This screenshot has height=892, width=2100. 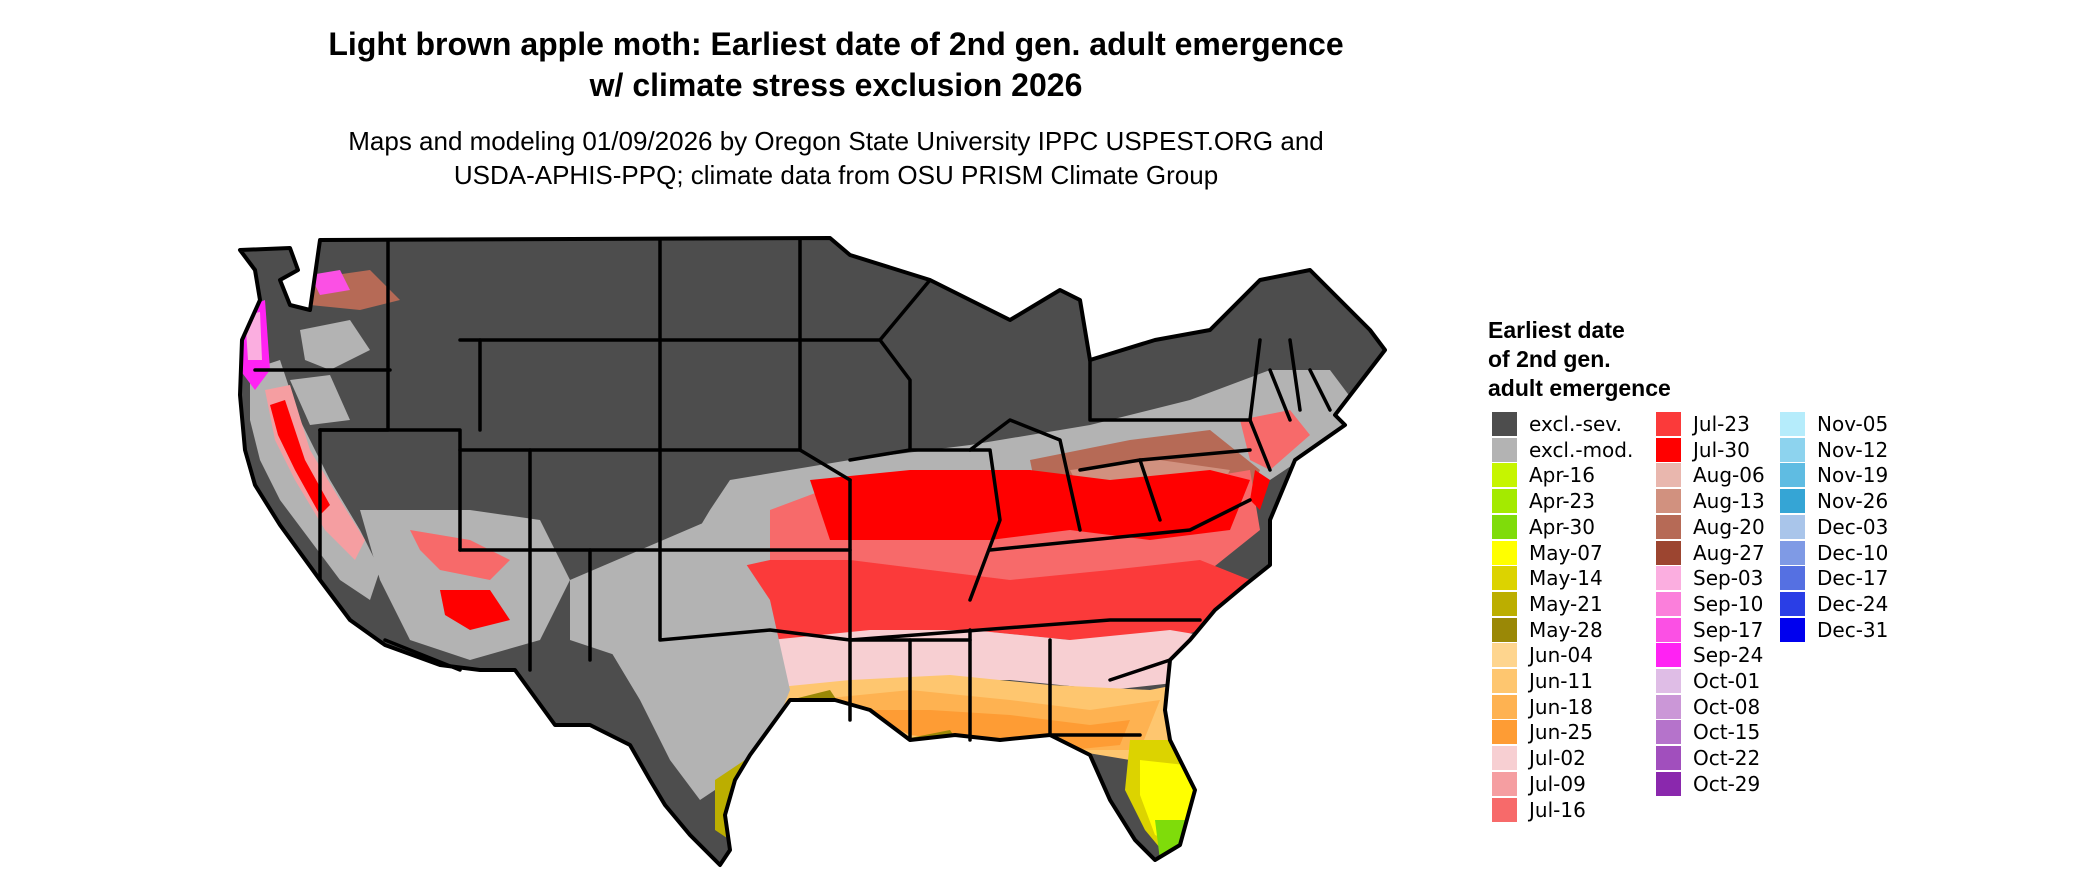 What do you see at coordinates (1561, 732) in the screenshot?
I see `legend-label: Jun-25` at bounding box center [1561, 732].